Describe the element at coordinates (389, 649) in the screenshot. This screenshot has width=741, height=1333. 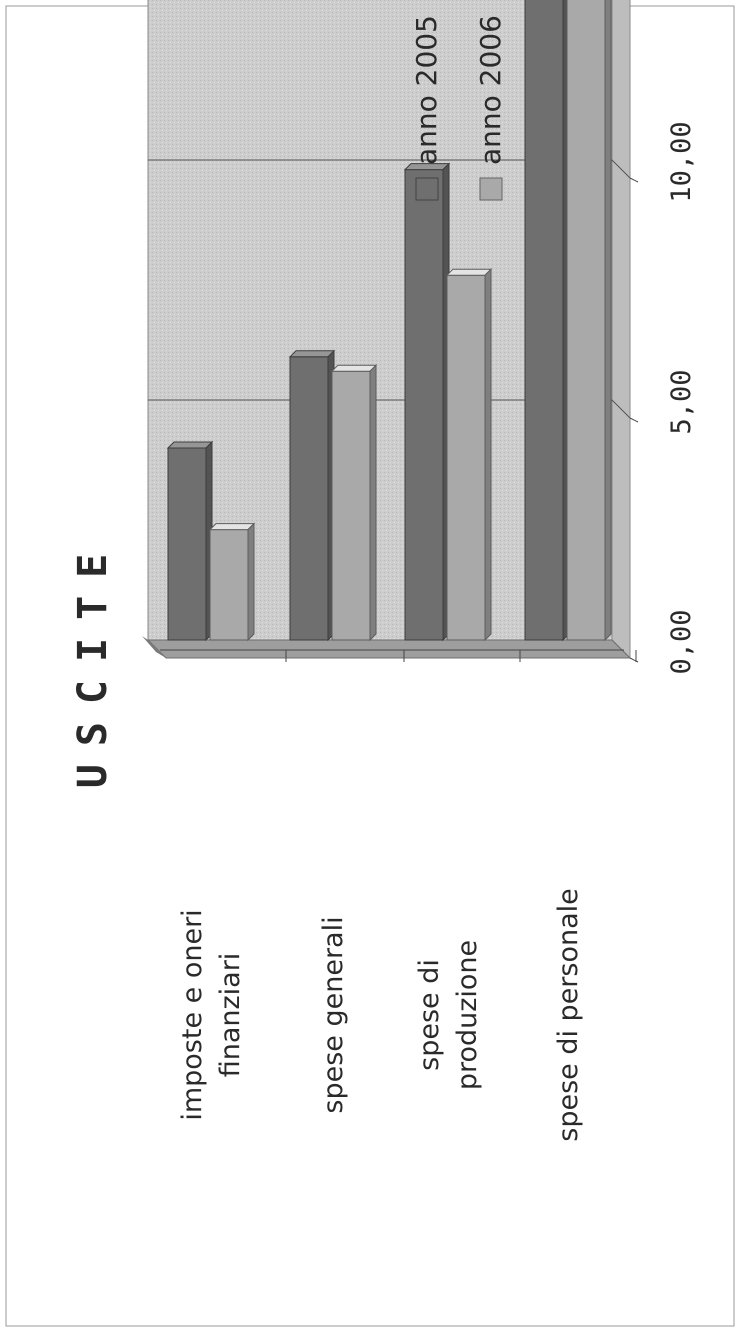
I see `plot-floor` at that location.